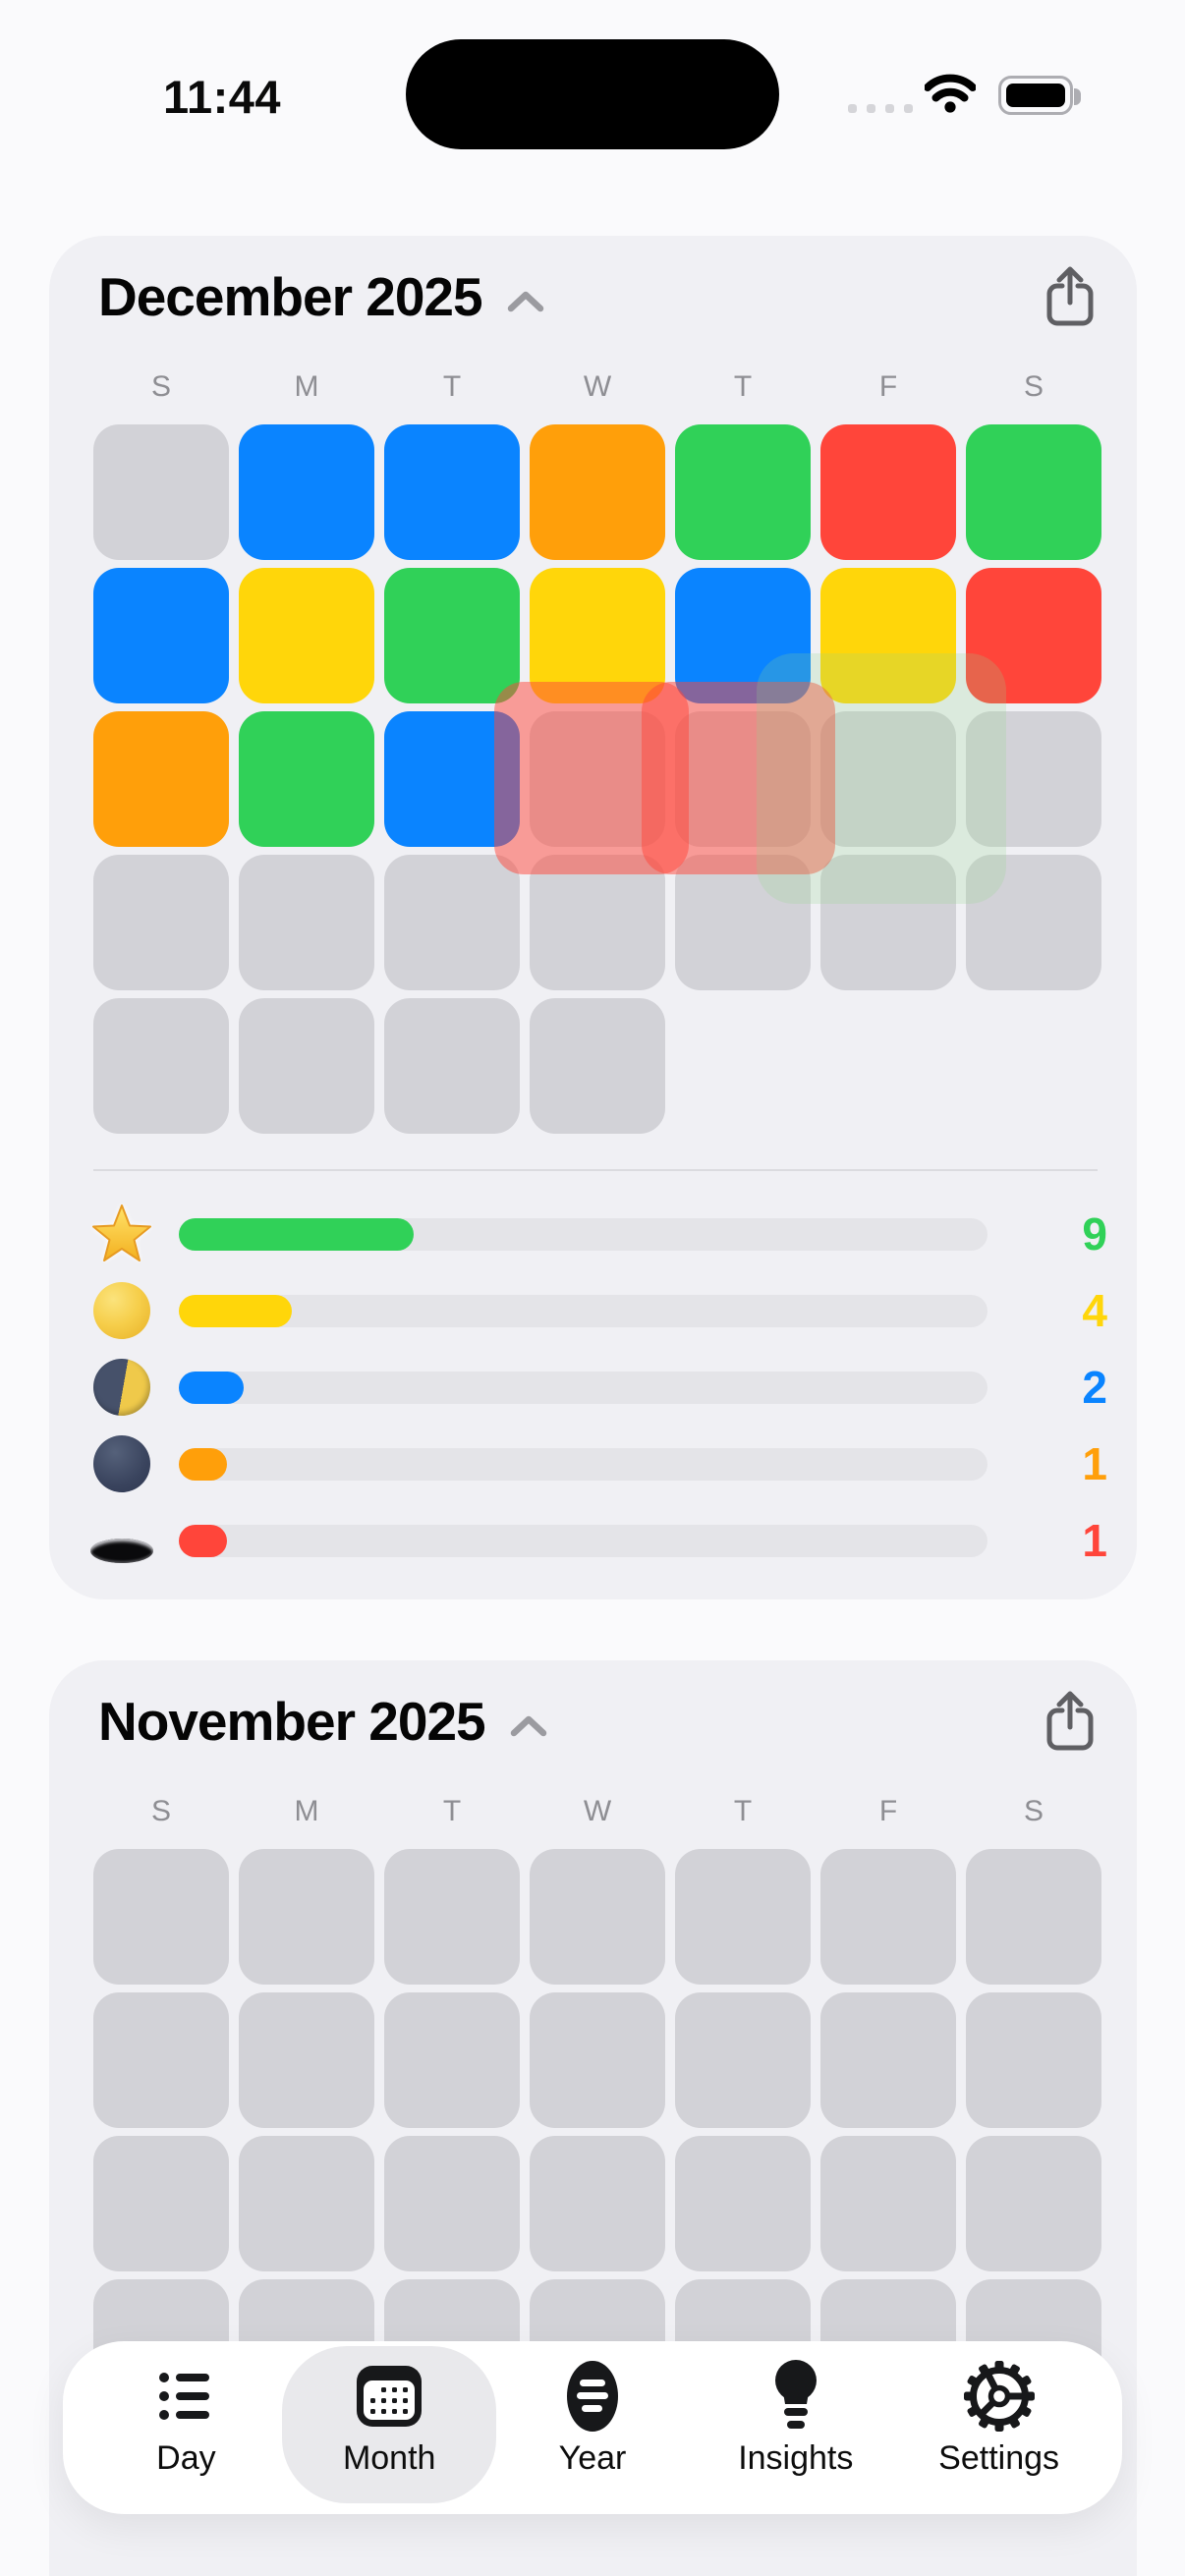 The image size is (1185, 2576). I want to click on tab-label: Month, so click(389, 2458).